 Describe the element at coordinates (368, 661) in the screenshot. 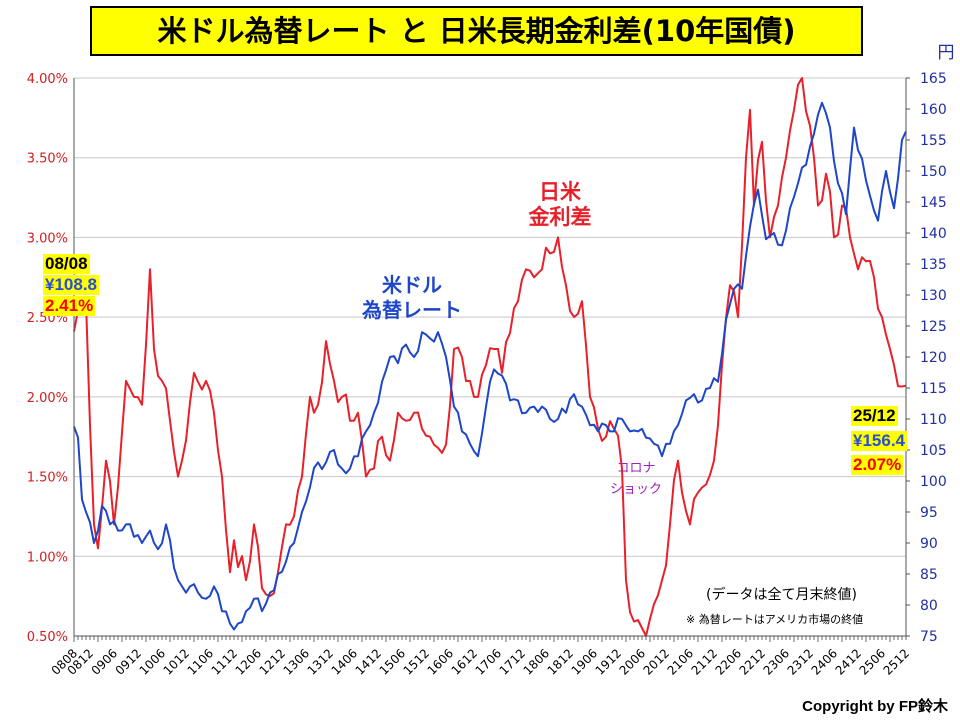

I see `x-tick-label: 1412` at that location.